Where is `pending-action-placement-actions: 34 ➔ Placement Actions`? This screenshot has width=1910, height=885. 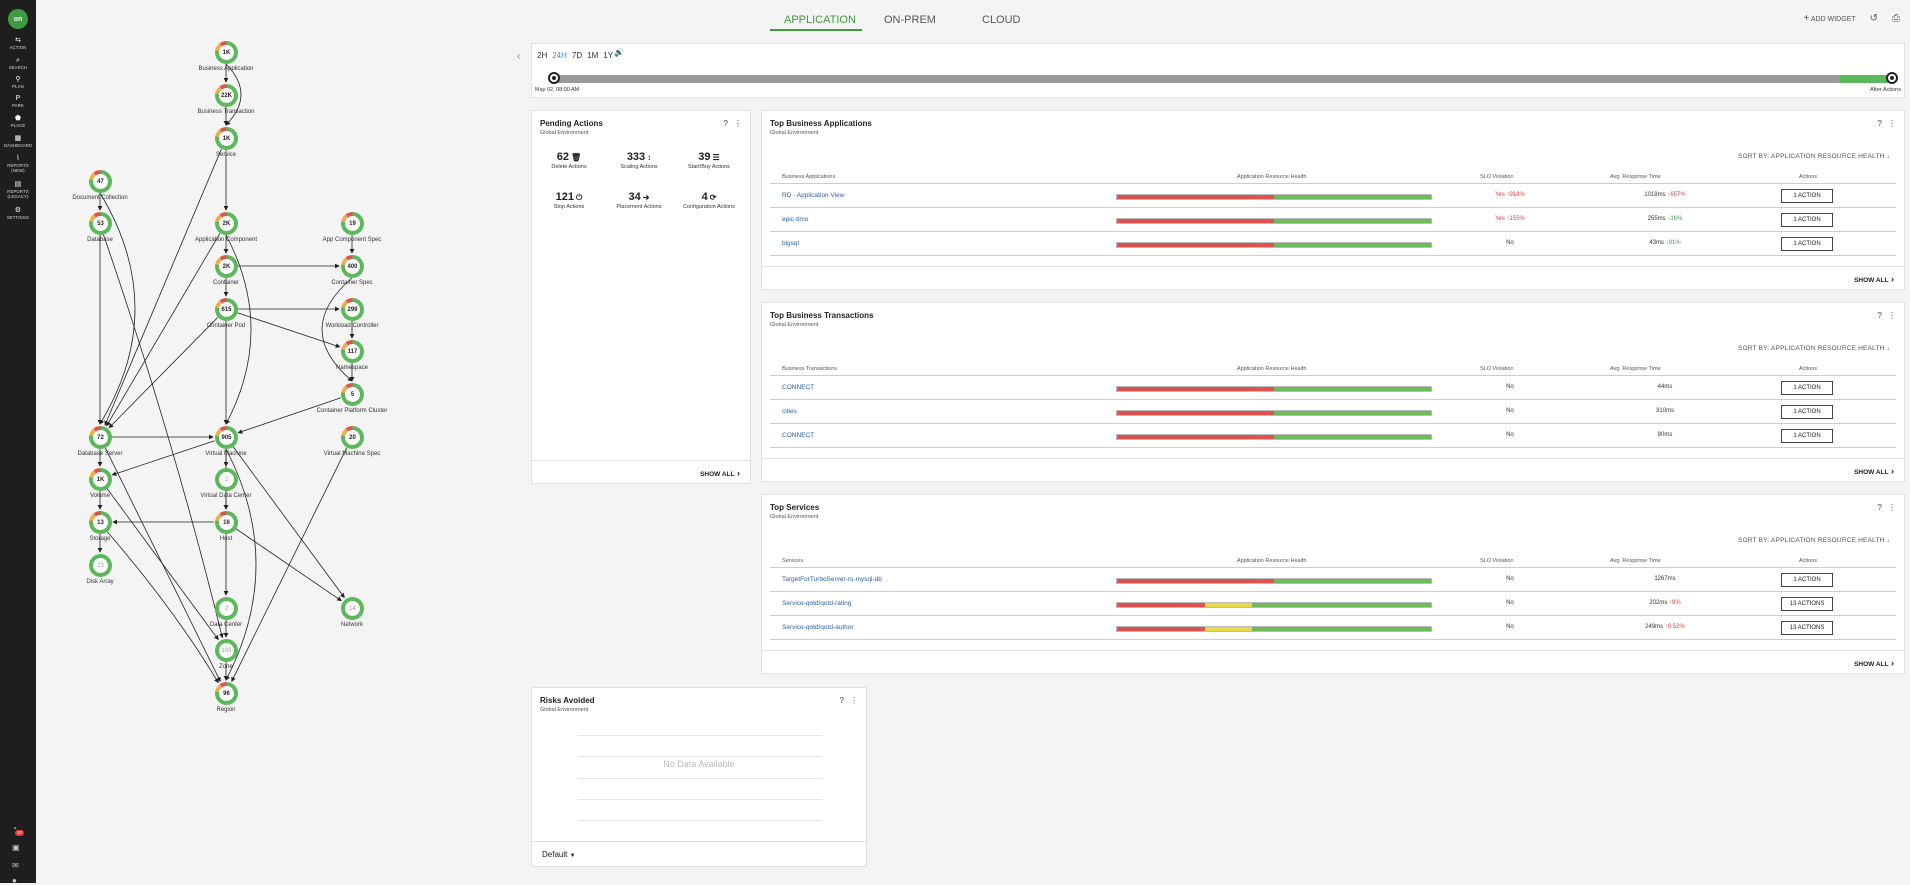
pending-action-placement-actions: 34 ➔ Placement Actions is located at coordinates (639, 200).